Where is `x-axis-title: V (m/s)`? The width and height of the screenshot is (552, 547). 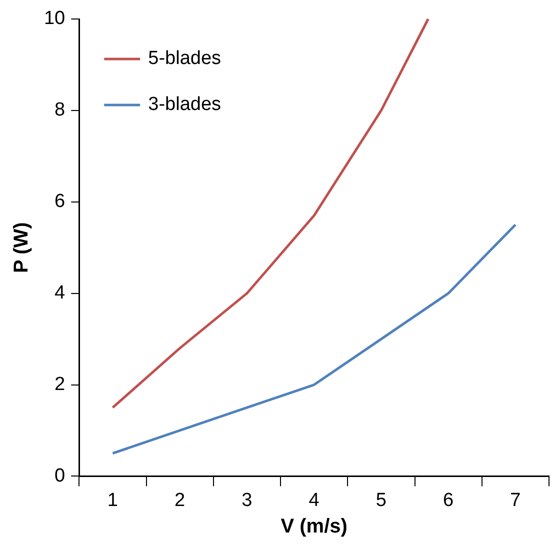 x-axis-title: V (m/s) is located at coordinates (314, 527).